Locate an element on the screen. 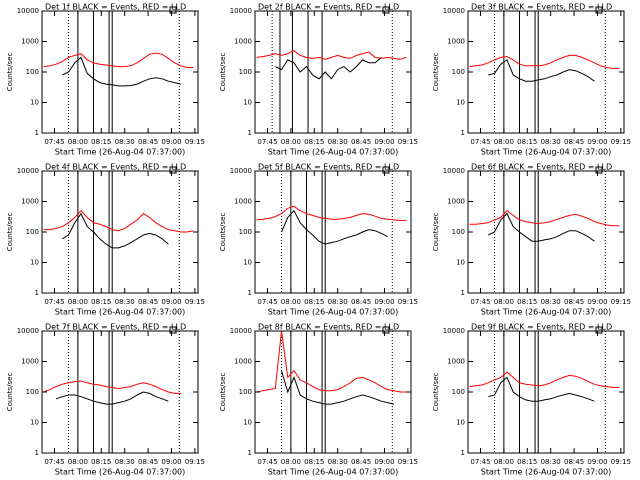 The height and width of the screenshot is (480, 640). chart-title: Det 6f BLACK = Events, RED = LLD is located at coordinates (541, 167).